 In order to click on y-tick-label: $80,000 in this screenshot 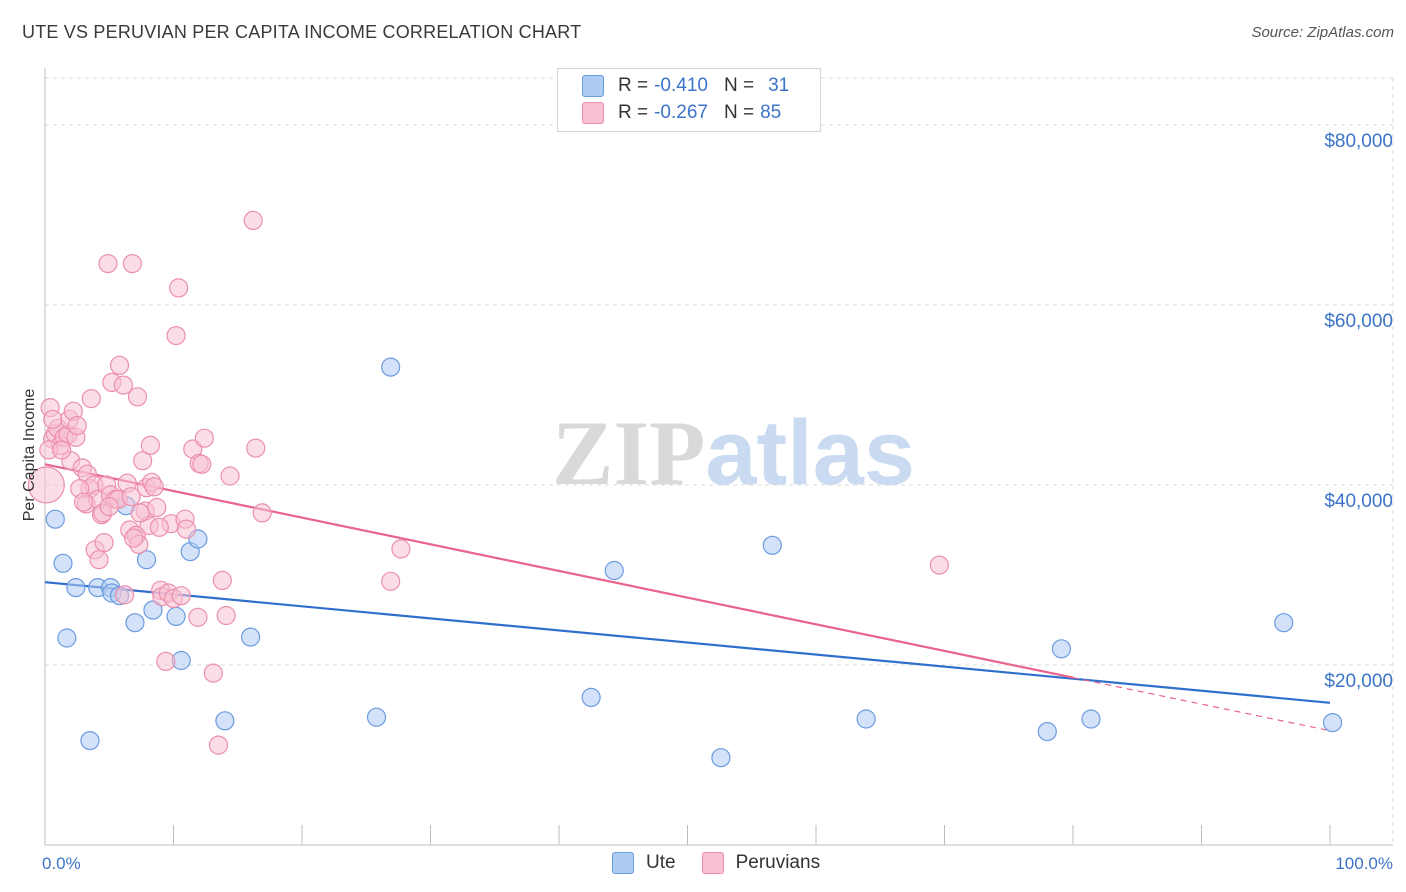, I will do `click(1358, 141)`.